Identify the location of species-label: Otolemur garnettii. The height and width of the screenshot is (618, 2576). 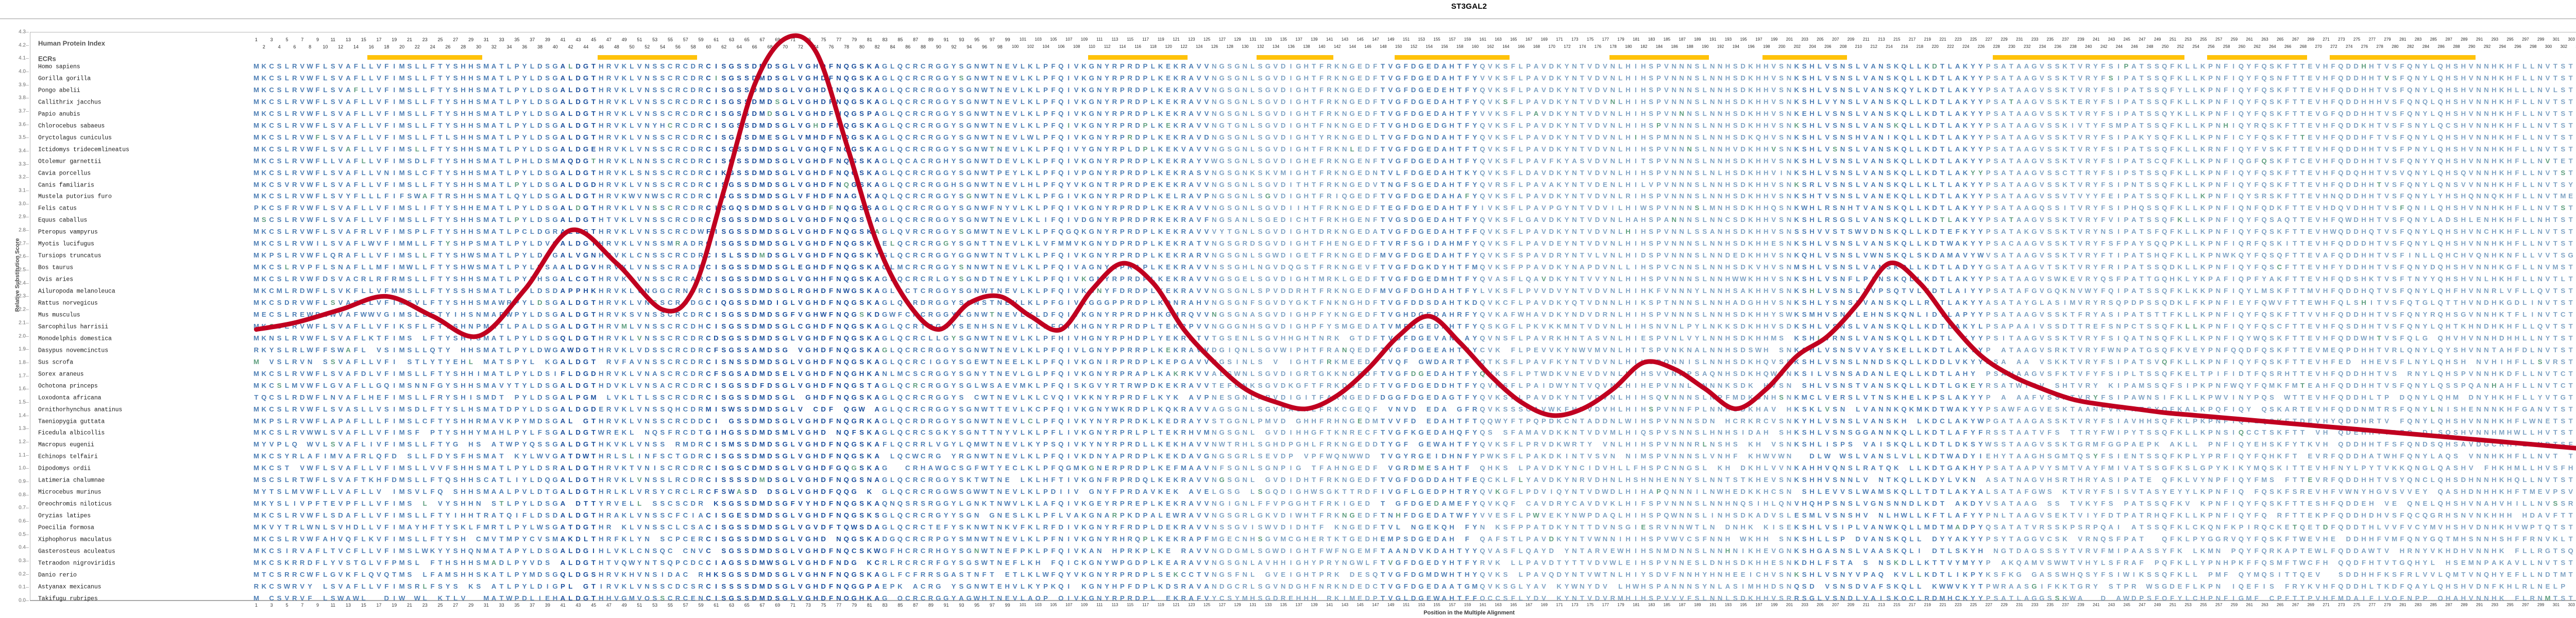
(69, 162).